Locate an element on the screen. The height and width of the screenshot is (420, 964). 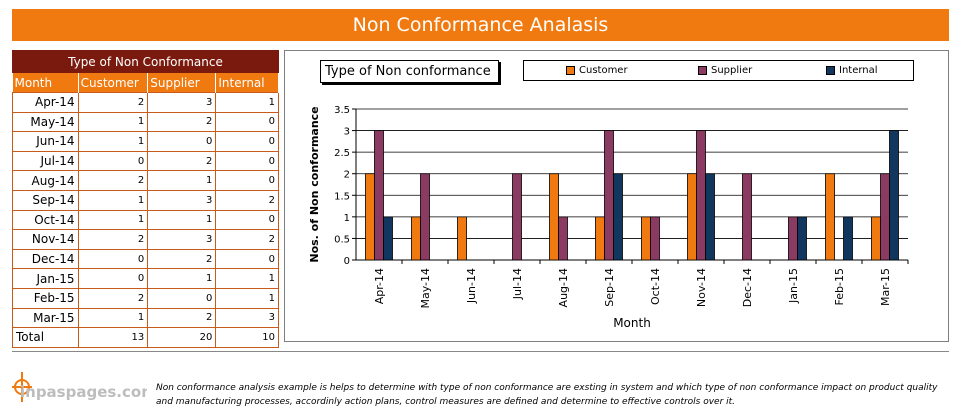
x-tick-label: Mar-15 is located at coordinates (885, 287).